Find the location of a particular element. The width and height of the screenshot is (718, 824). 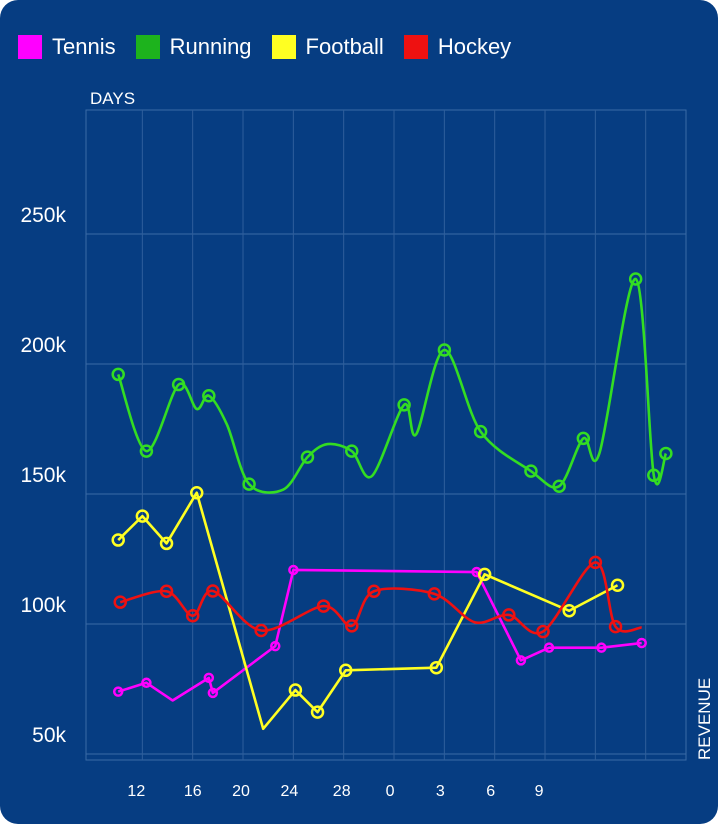

x-tick-label: 0 is located at coordinates (390, 791).